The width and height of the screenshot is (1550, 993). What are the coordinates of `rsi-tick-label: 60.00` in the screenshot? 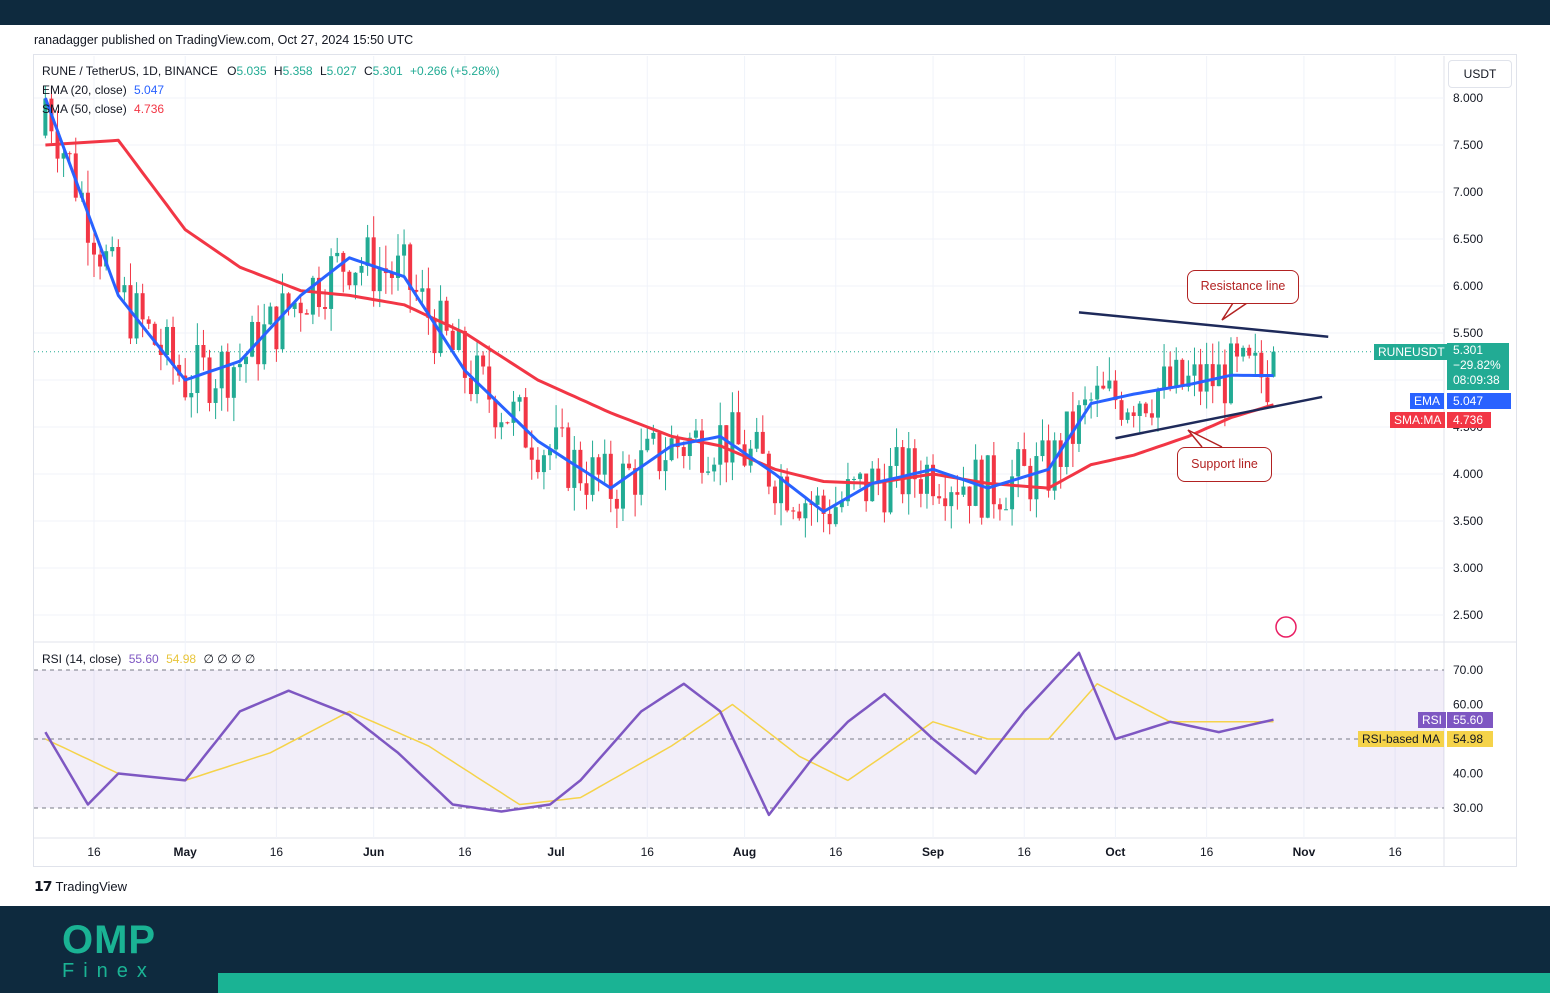 It's located at (1468, 705).